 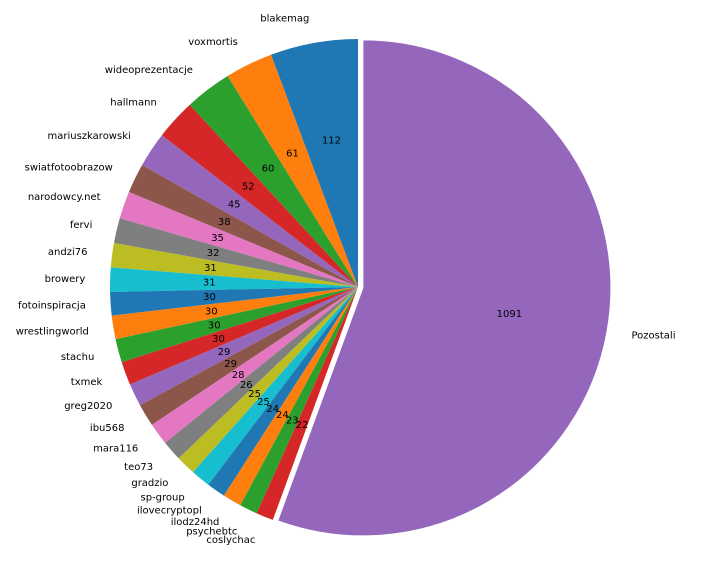 I want to click on pie-slice-ibu568, so click(x=248, y=356).